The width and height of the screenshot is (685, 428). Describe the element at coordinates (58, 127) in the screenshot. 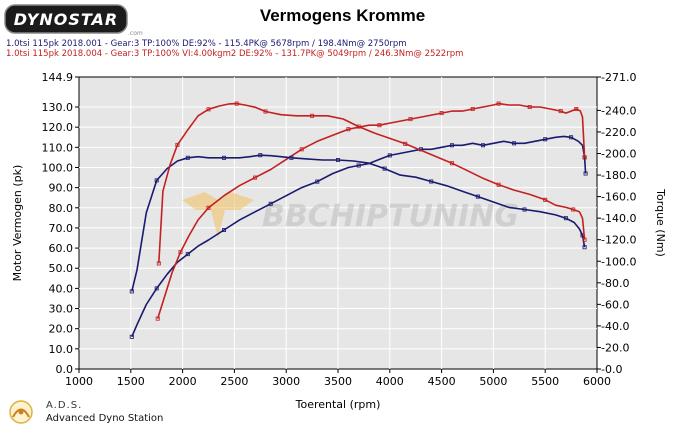

I see `y-tick-label: 120.0` at that location.